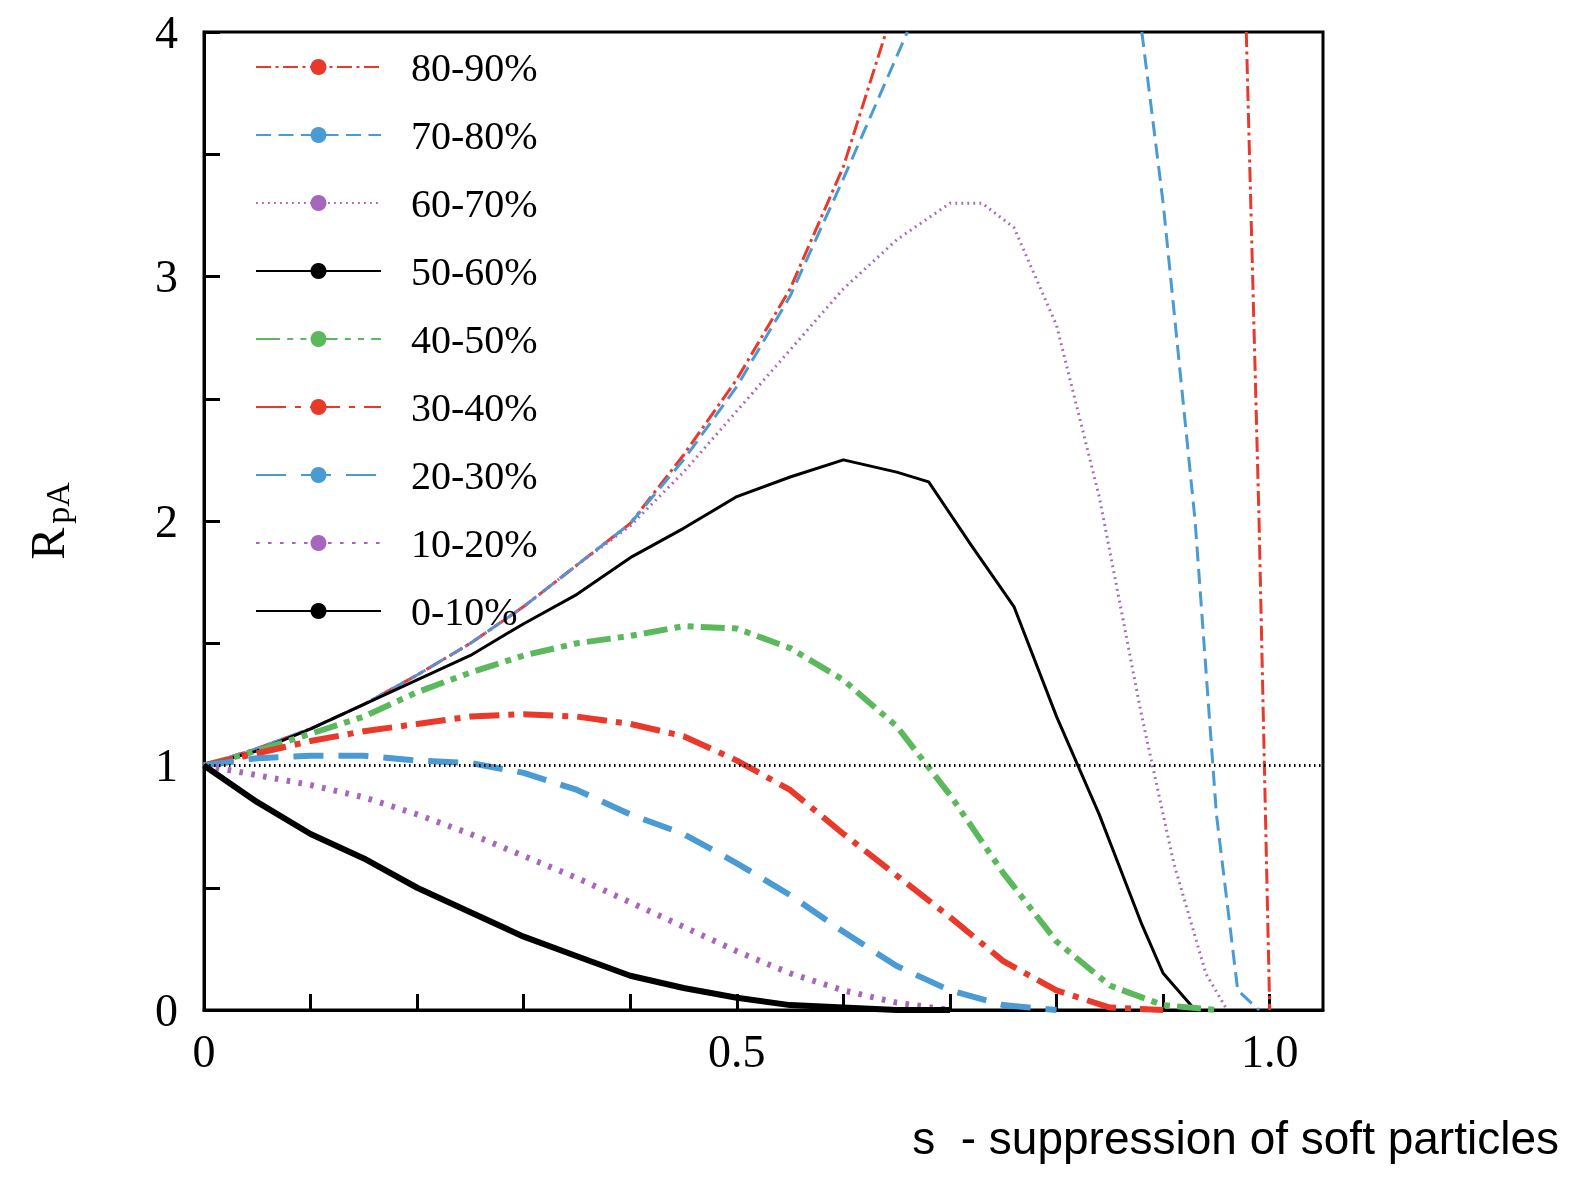 Image resolution: width=1587 pixels, height=1183 pixels. I want to click on y-tick-label: 3, so click(166, 276).